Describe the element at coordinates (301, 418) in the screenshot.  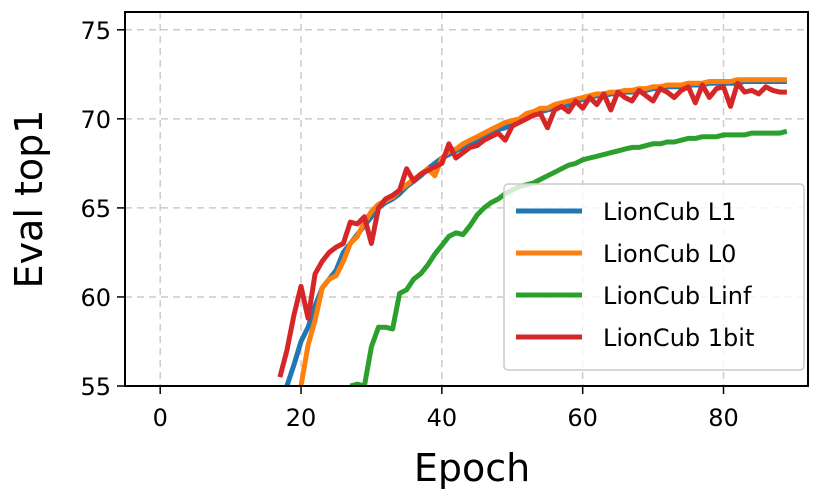
I see `x-tick-label: 20` at that location.